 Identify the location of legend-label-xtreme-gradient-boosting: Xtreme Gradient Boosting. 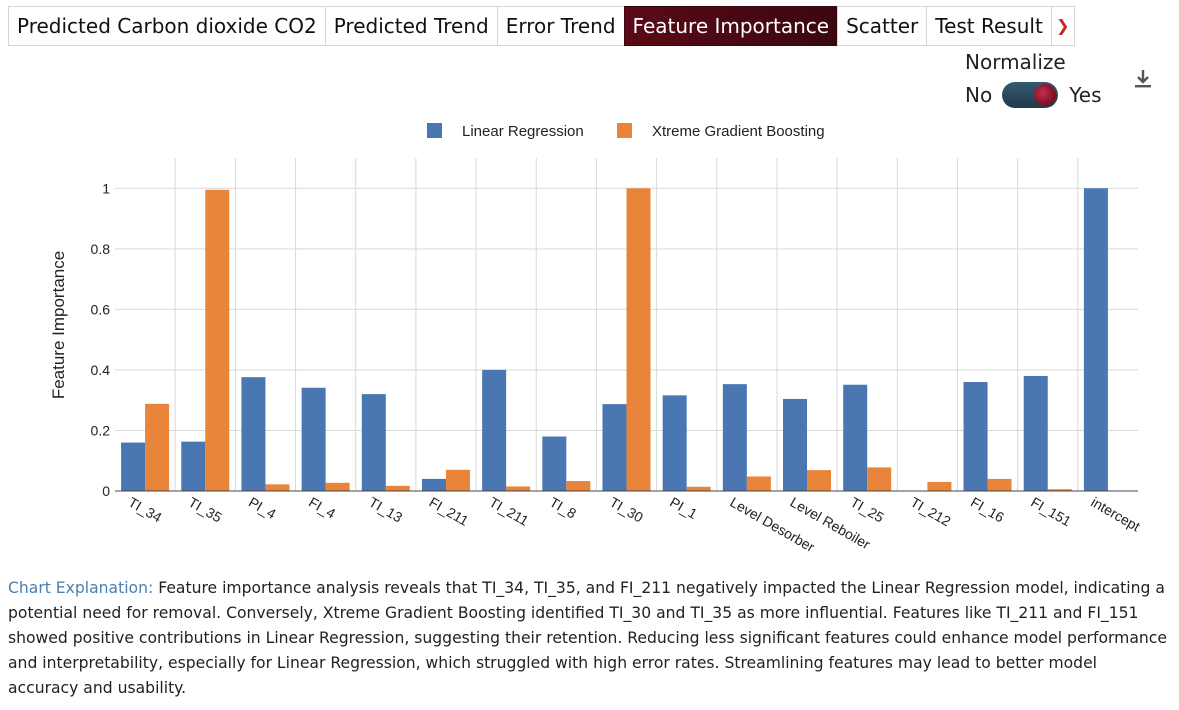
(738, 131).